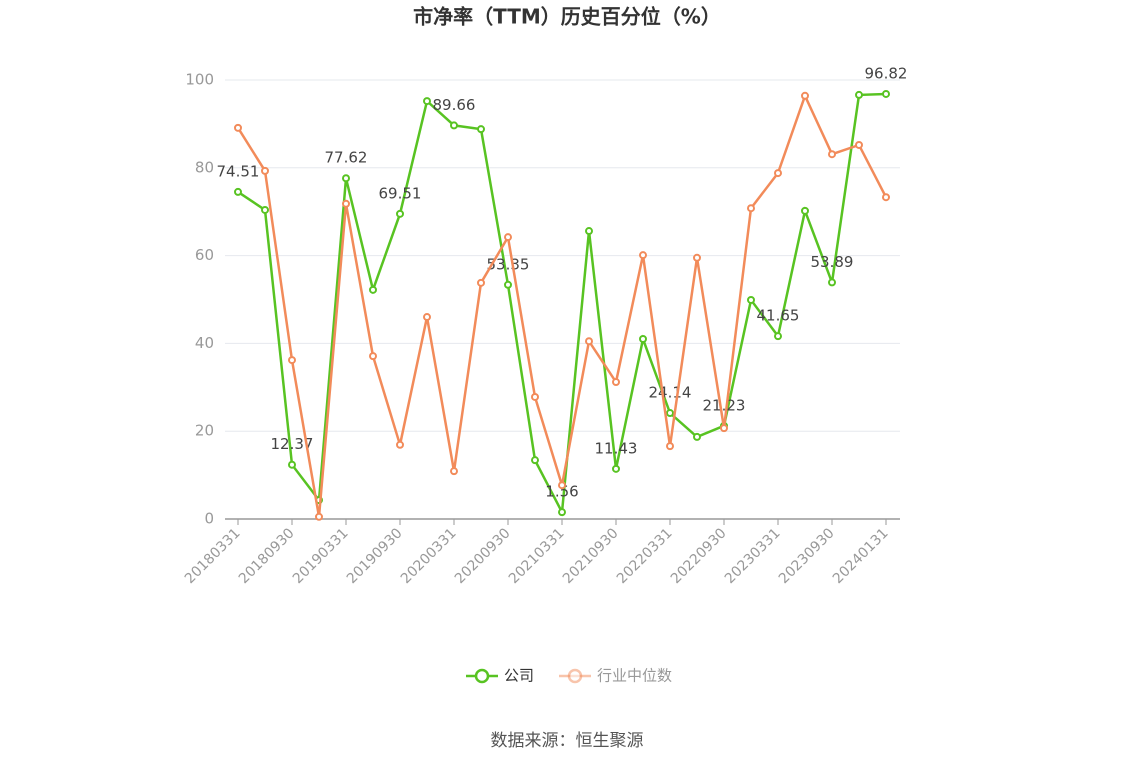 The image size is (1134, 766). What do you see at coordinates (591, 556) in the screenshot?
I see `x-tick-label: 20210930` at bounding box center [591, 556].